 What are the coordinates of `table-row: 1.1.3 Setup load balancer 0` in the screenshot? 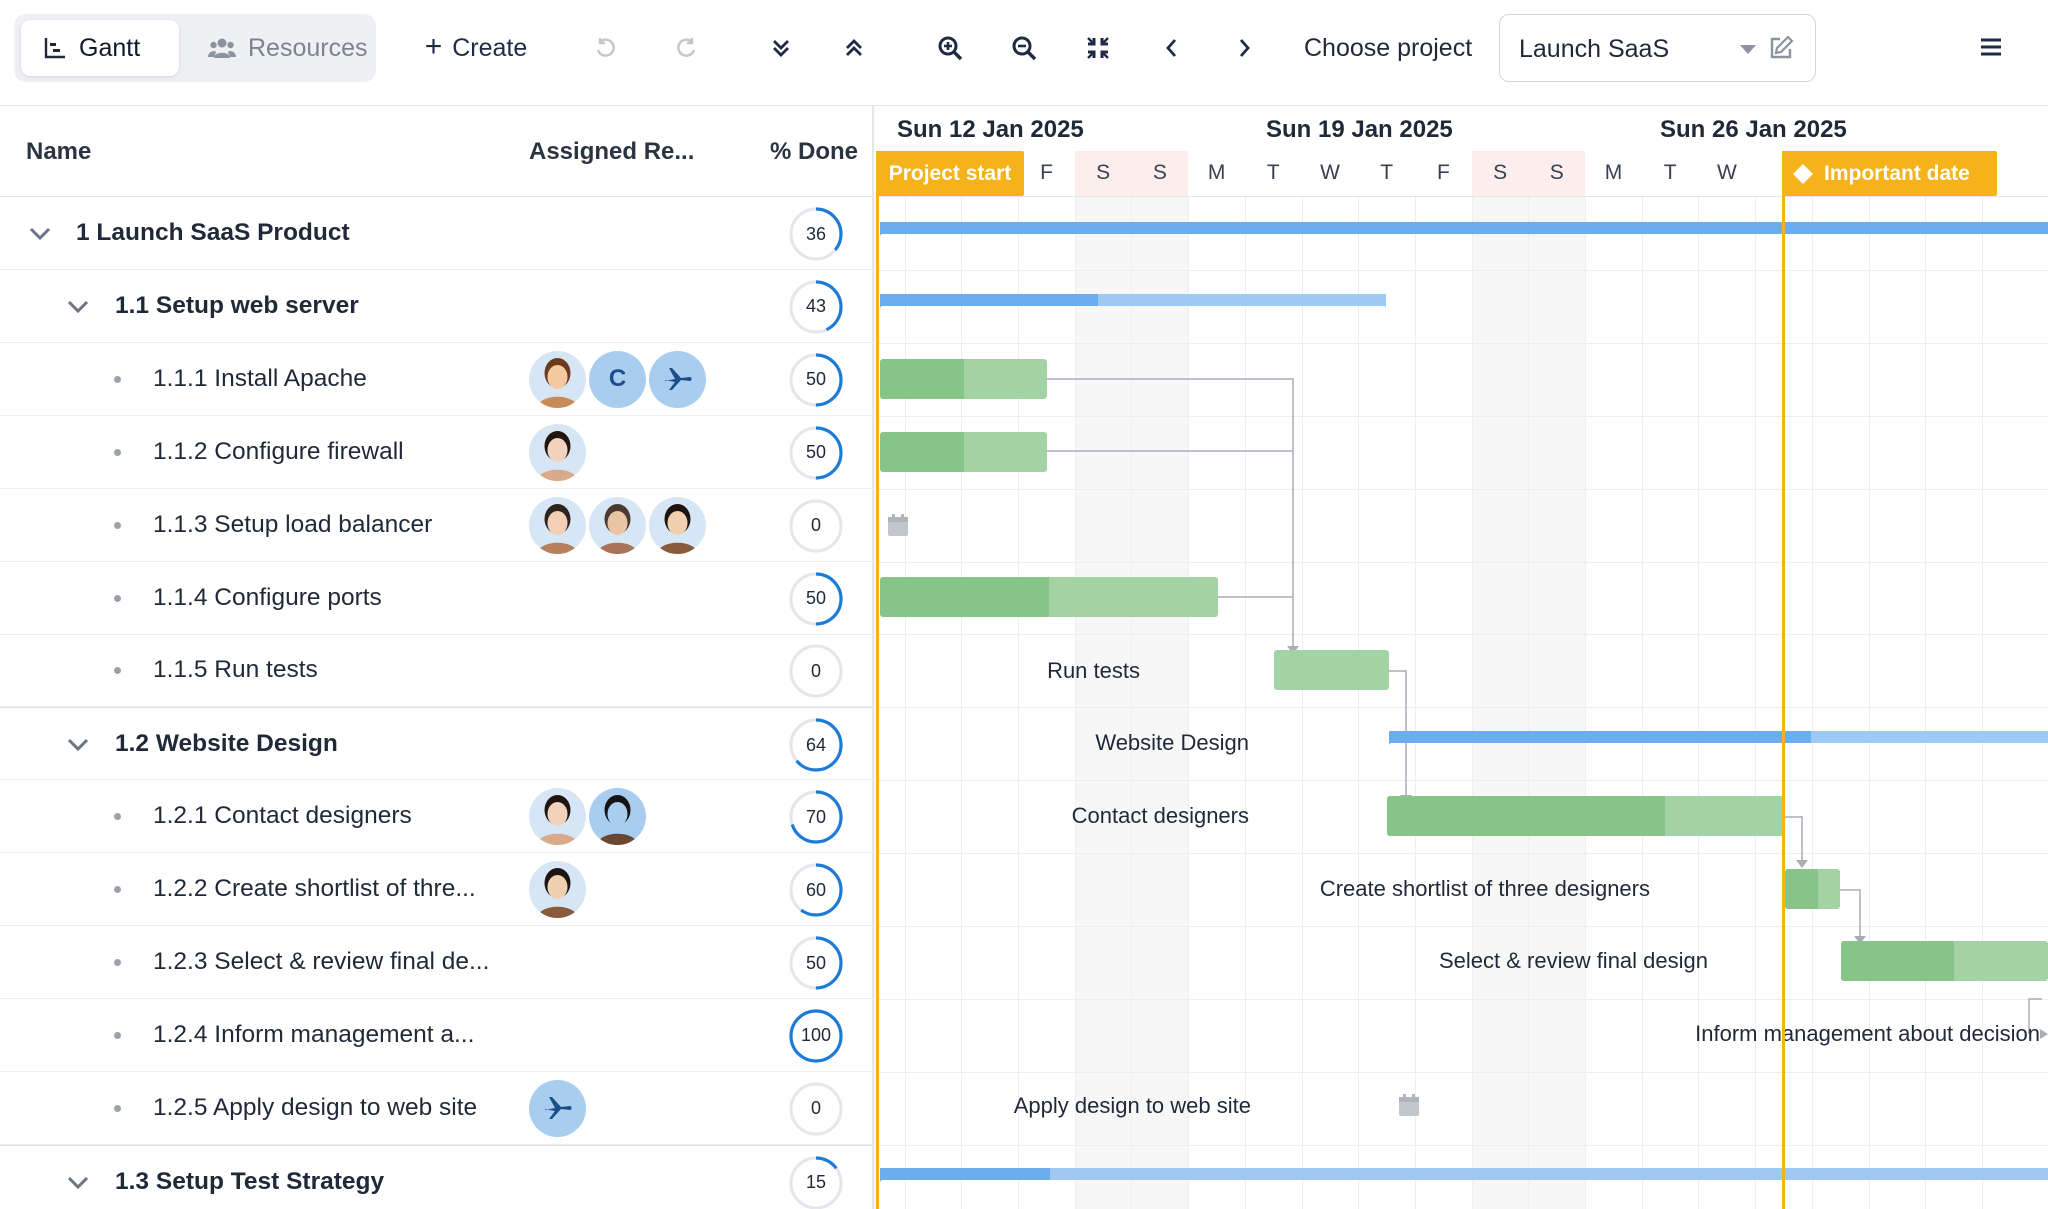 It's located at (437, 525).